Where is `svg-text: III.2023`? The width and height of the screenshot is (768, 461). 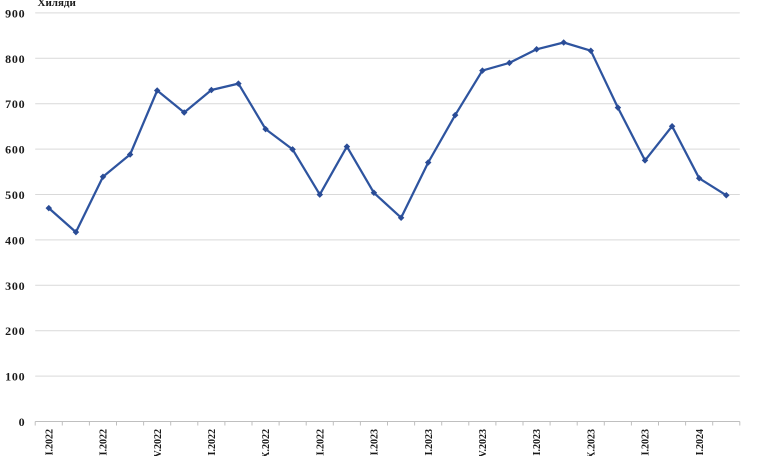
svg-text: III.2023 is located at coordinates (429, 442).